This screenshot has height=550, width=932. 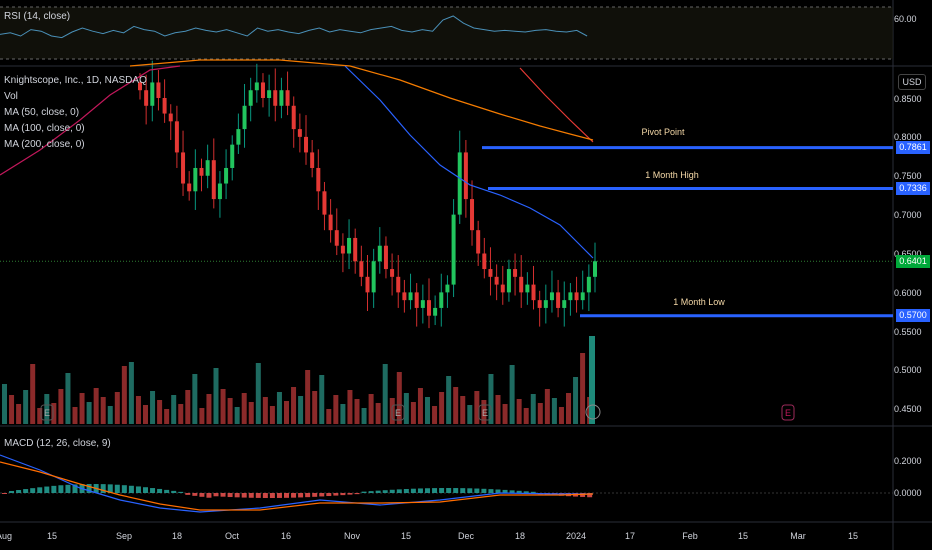 What do you see at coordinates (11, 96) in the screenshot?
I see `volume-indicator-label: Vol` at bounding box center [11, 96].